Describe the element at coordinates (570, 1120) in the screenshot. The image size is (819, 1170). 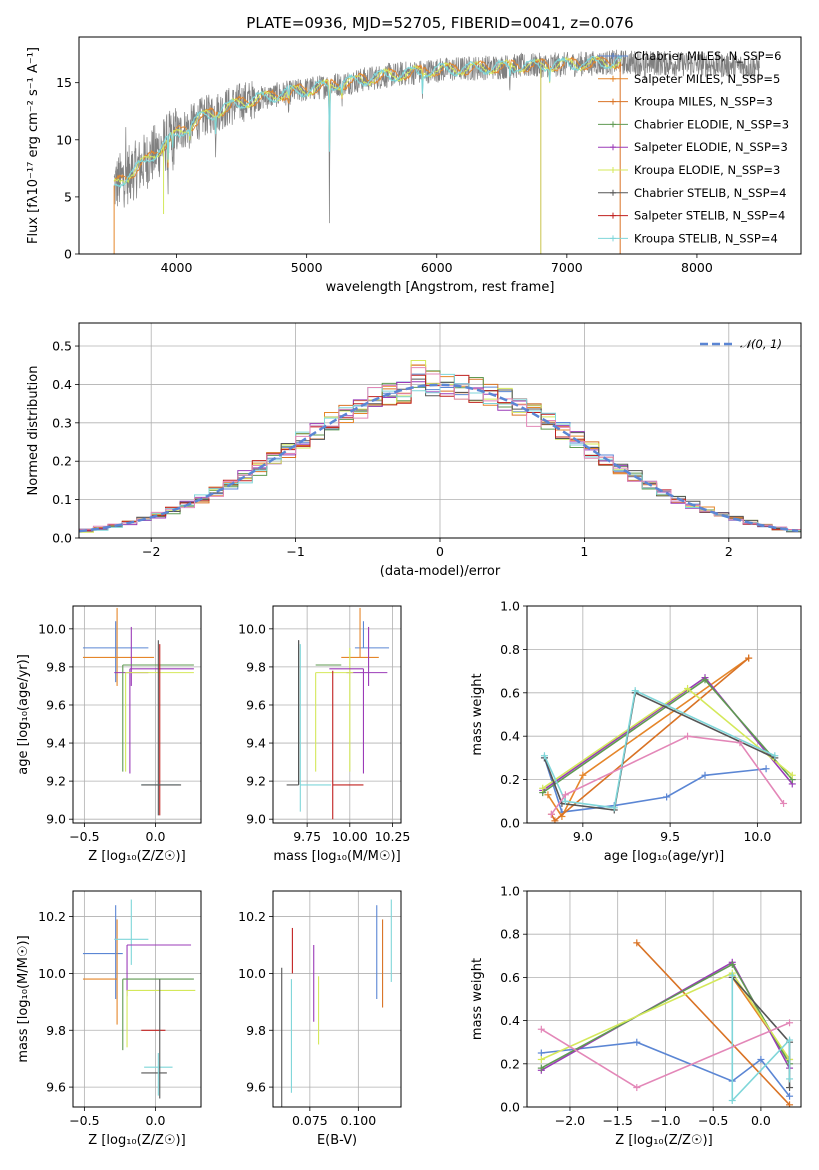
I see `massweight_vs_Z-xtick-label: −2.0` at that location.